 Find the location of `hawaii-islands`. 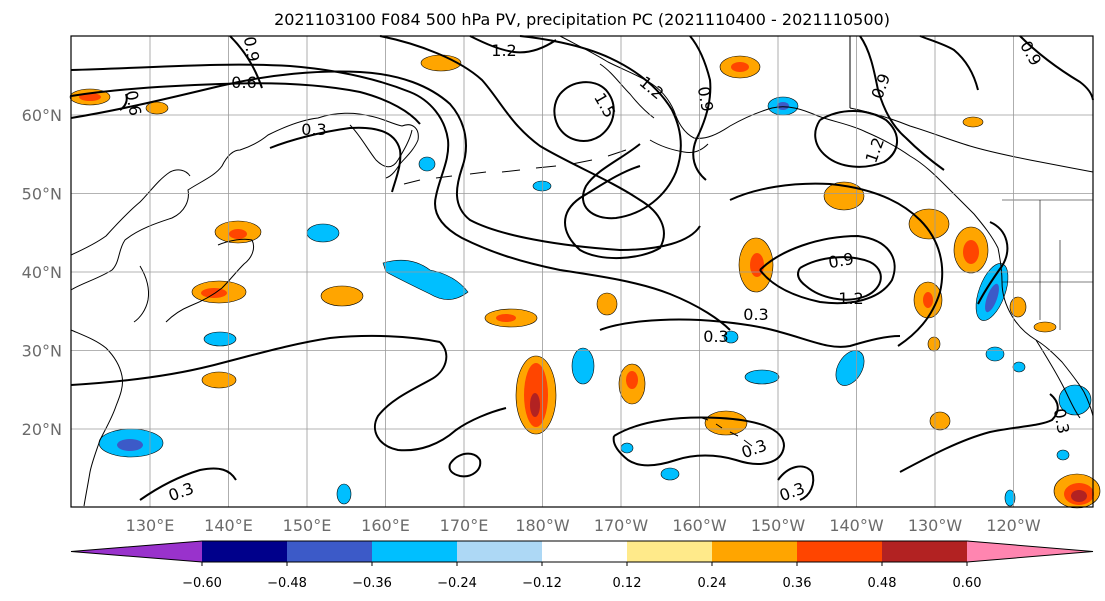

hawaii-islands is located at coordinates (727, 432).